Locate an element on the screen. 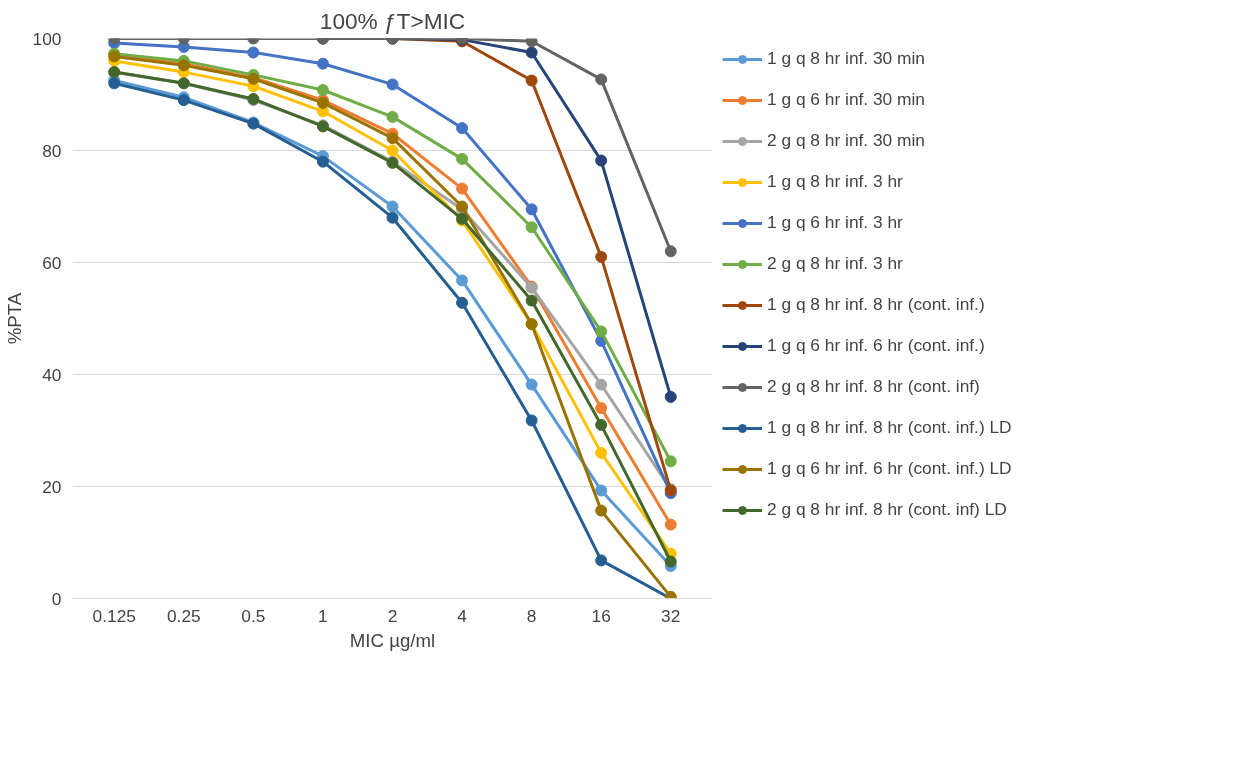 The height and width of the screenshot is (760, 1254). x-axis-title: MIC µg/ml is located at coordinates (392, 640).